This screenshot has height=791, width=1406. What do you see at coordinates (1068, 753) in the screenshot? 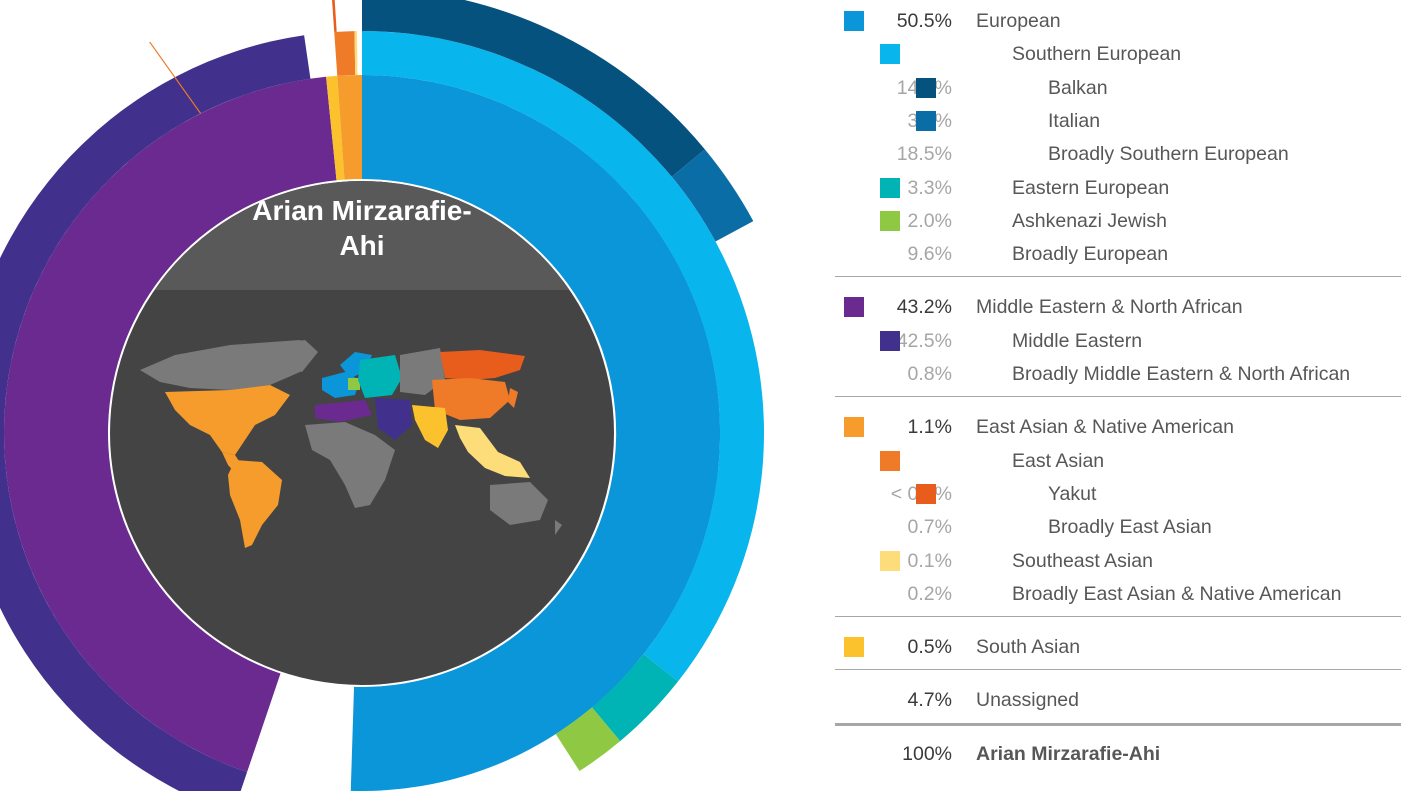
I see `legend-total-label: Arian Mirzarafie-Ahi` at bounding box center [1068, 753].